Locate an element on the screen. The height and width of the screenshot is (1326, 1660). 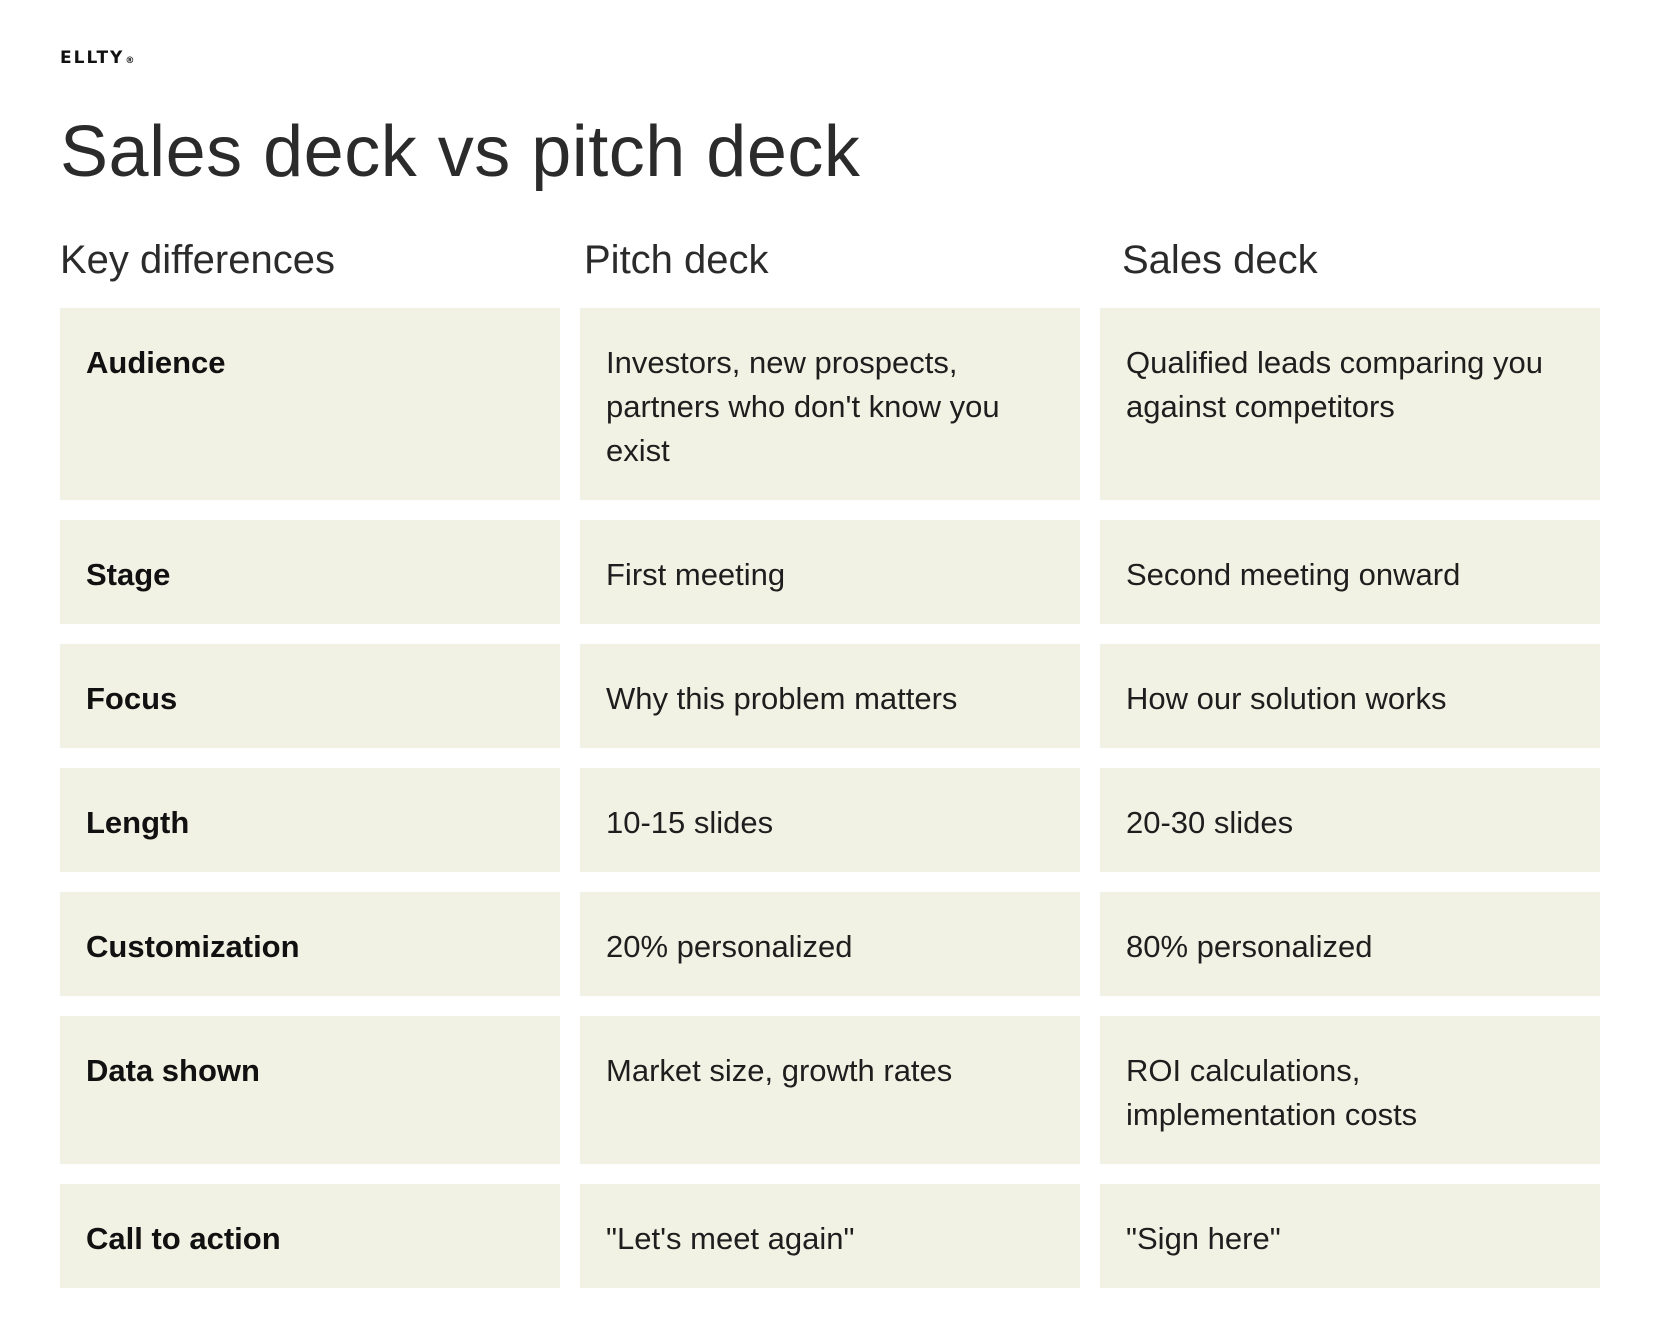
pitch-cell: 20% personalized is located at coordinates (830, 944).